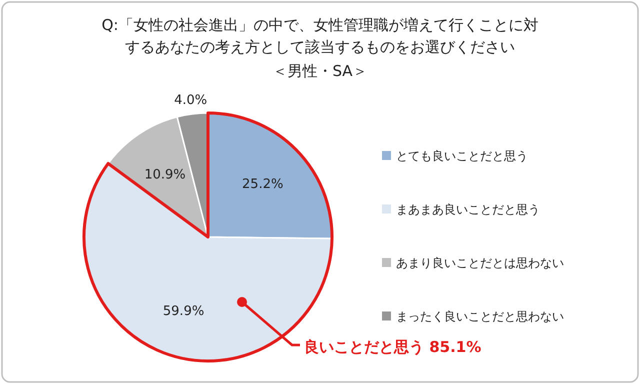  Describe the element at coordinates (480, 317) in the screenshot. I see `legend-label: まったく良いことだと思わない` at that location.